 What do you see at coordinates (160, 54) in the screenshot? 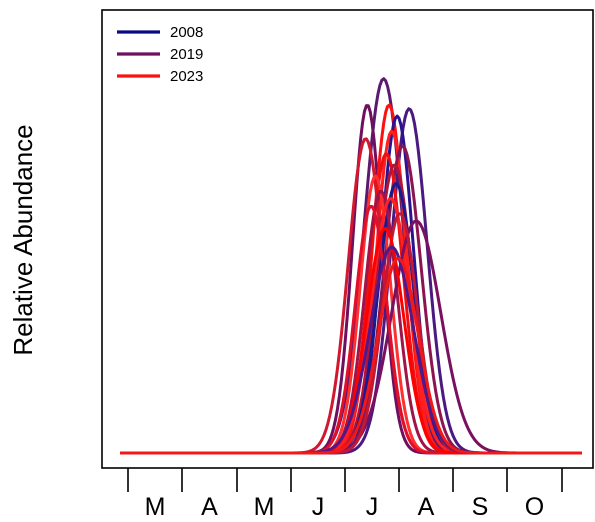
I see `legend: 2008 2019 2023` at bounding box center [160, 54].